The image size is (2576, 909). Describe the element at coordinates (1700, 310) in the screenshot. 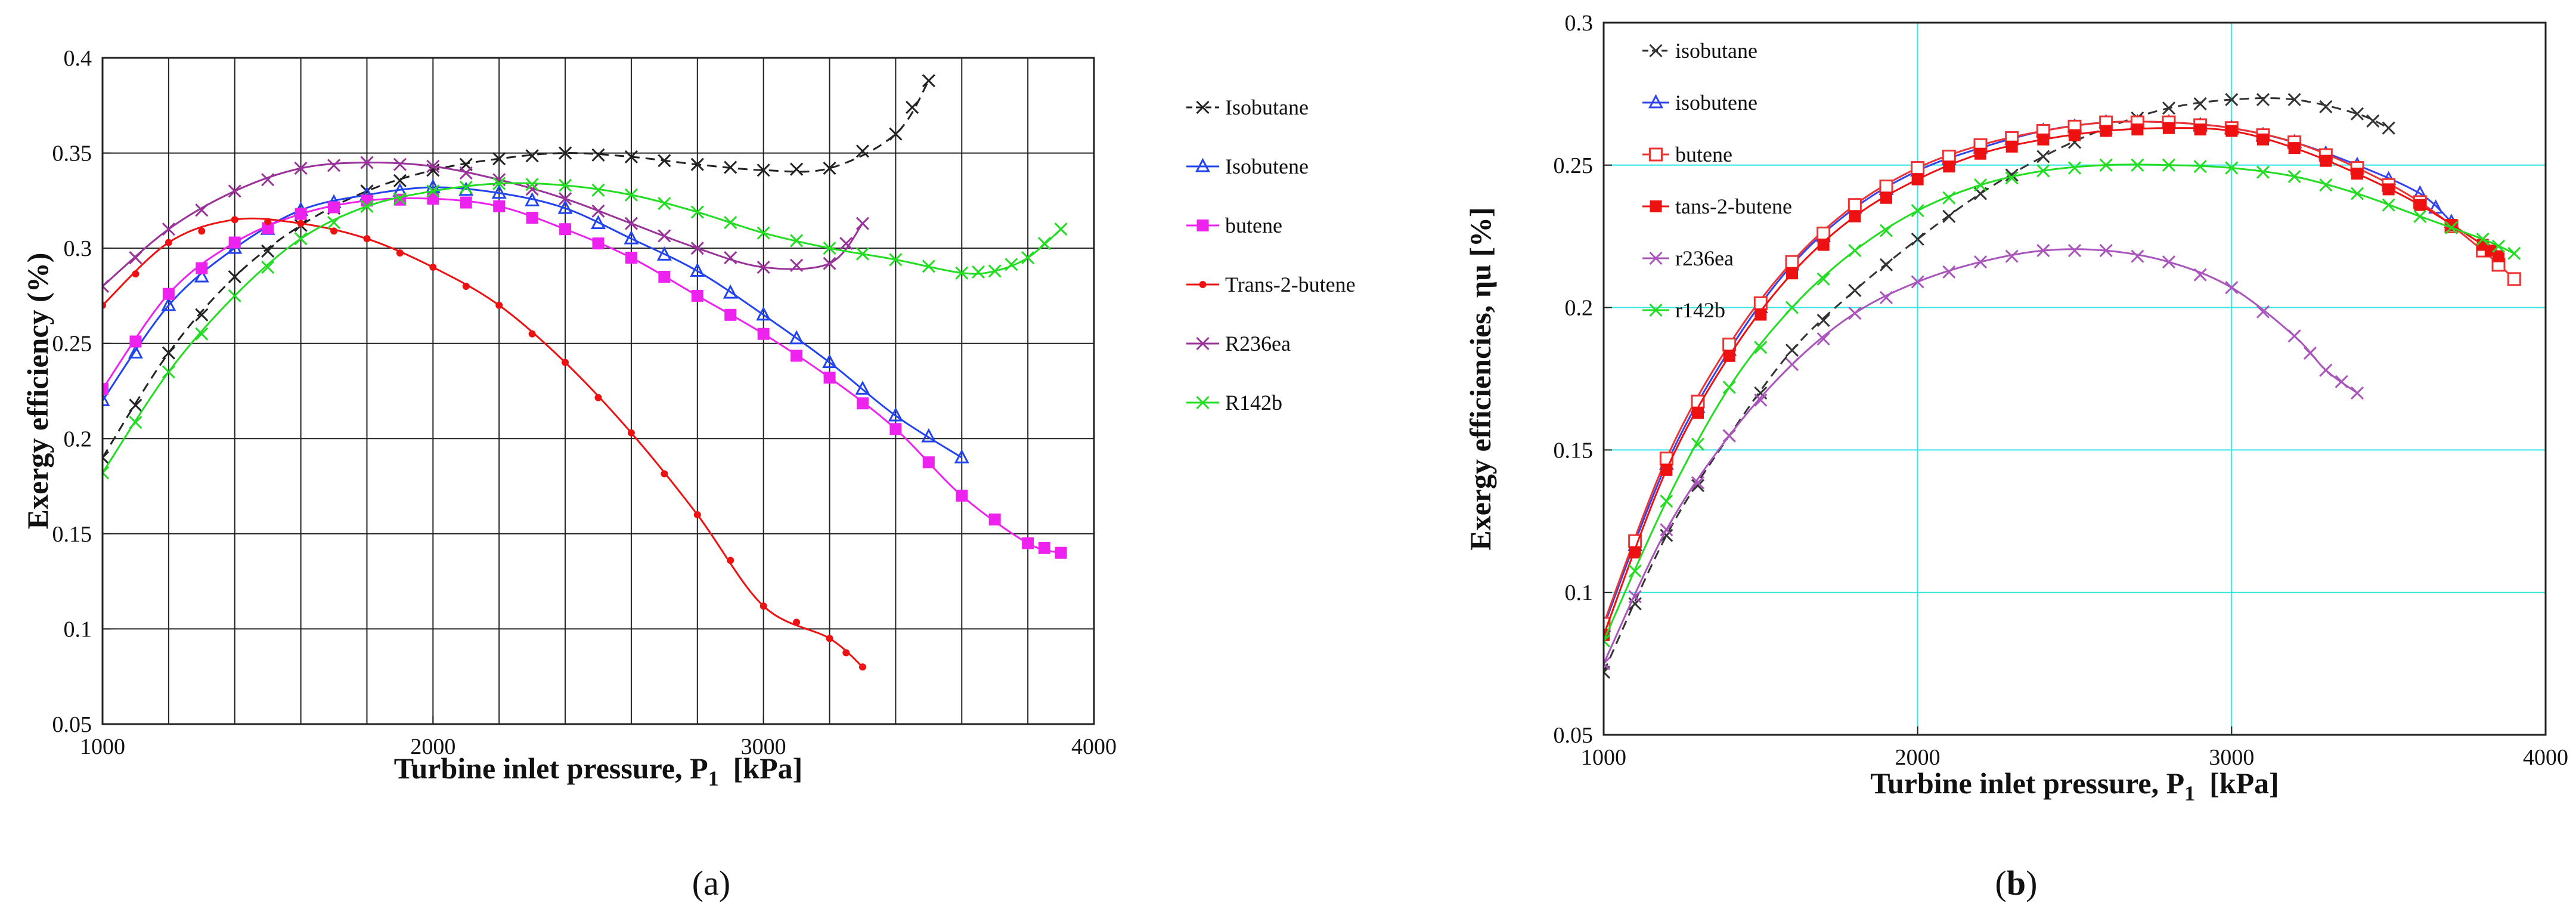

I see `legend-label: r142b` at that location.